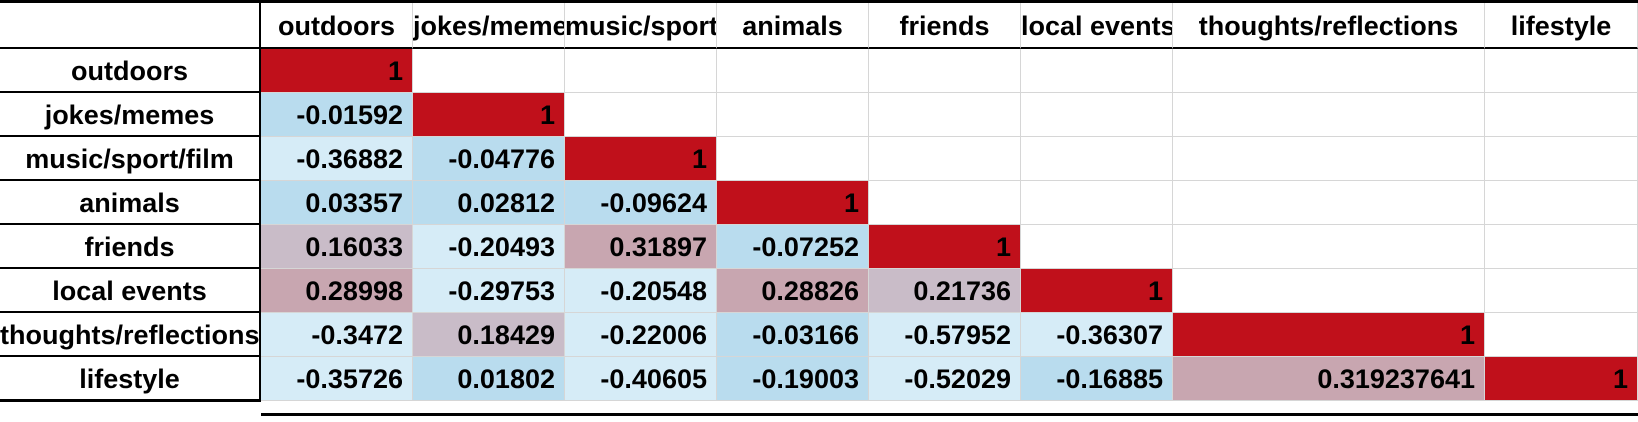 The image size is (1638, 422). Describe the element at coordinates (1097, 26) in the screenshot. I see `column-header-local-events: local events` at that location.